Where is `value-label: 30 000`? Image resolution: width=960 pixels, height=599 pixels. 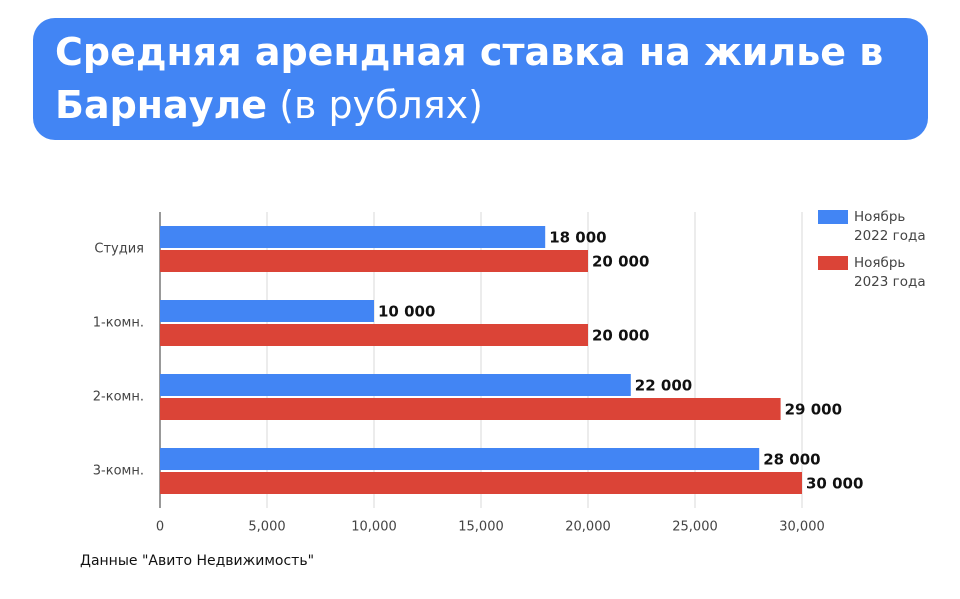
value-label: 30 000 is located at coordinates (834, 484).